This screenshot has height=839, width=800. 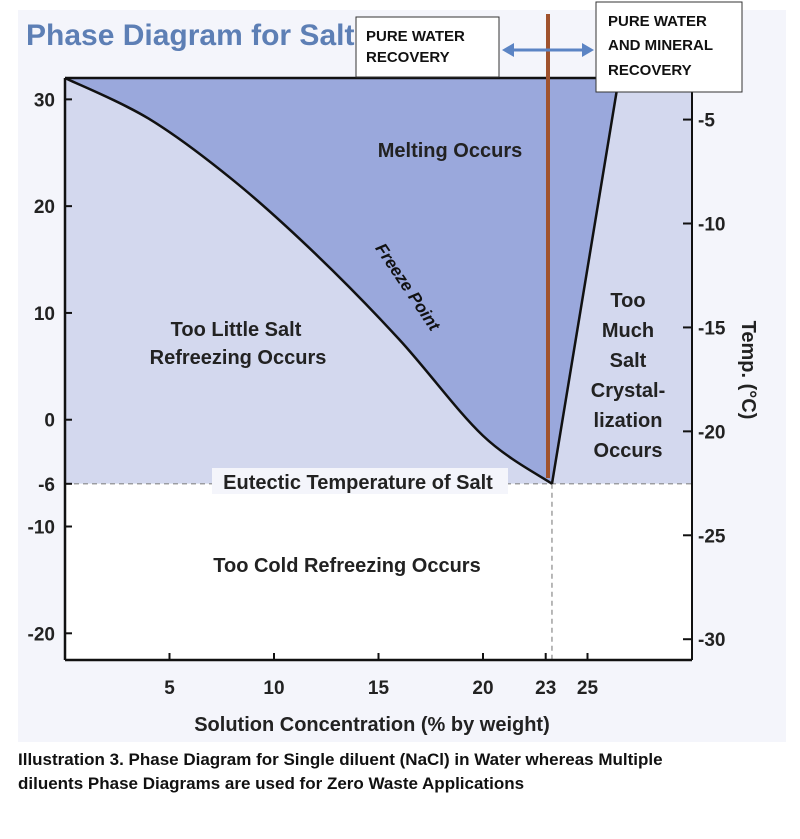 I want to click on too-much-salt-label-1: Too, so click(x=627, y=301).